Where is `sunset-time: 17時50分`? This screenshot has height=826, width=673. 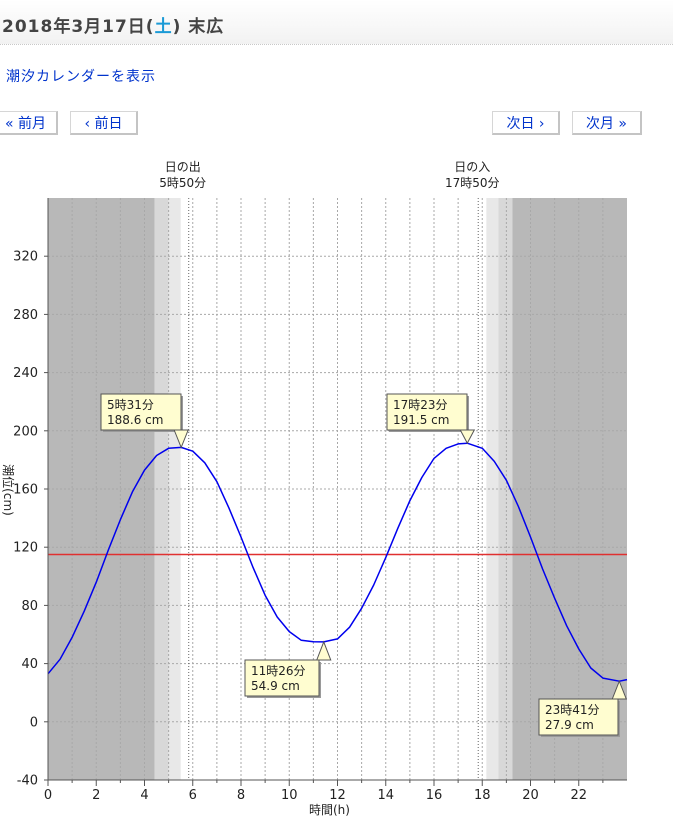
sunset-time: 17時50分 is located at coordinates (472, 183).